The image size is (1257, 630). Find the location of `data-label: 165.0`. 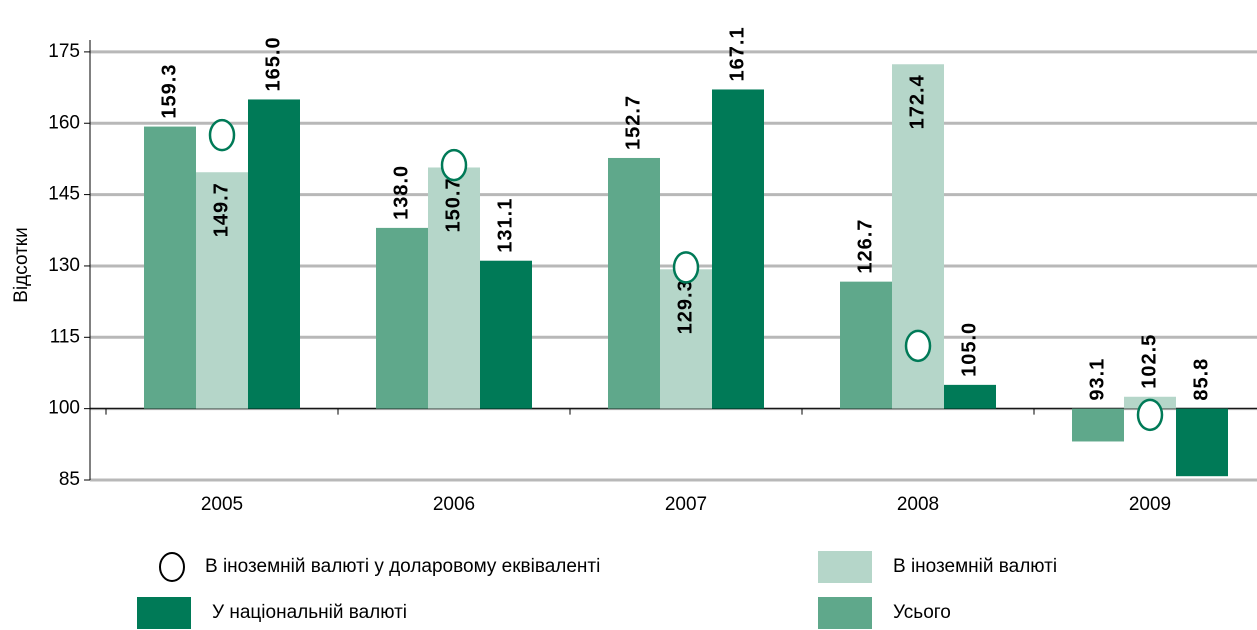

data-label: 165.0 is located at coordinates (273, 63).